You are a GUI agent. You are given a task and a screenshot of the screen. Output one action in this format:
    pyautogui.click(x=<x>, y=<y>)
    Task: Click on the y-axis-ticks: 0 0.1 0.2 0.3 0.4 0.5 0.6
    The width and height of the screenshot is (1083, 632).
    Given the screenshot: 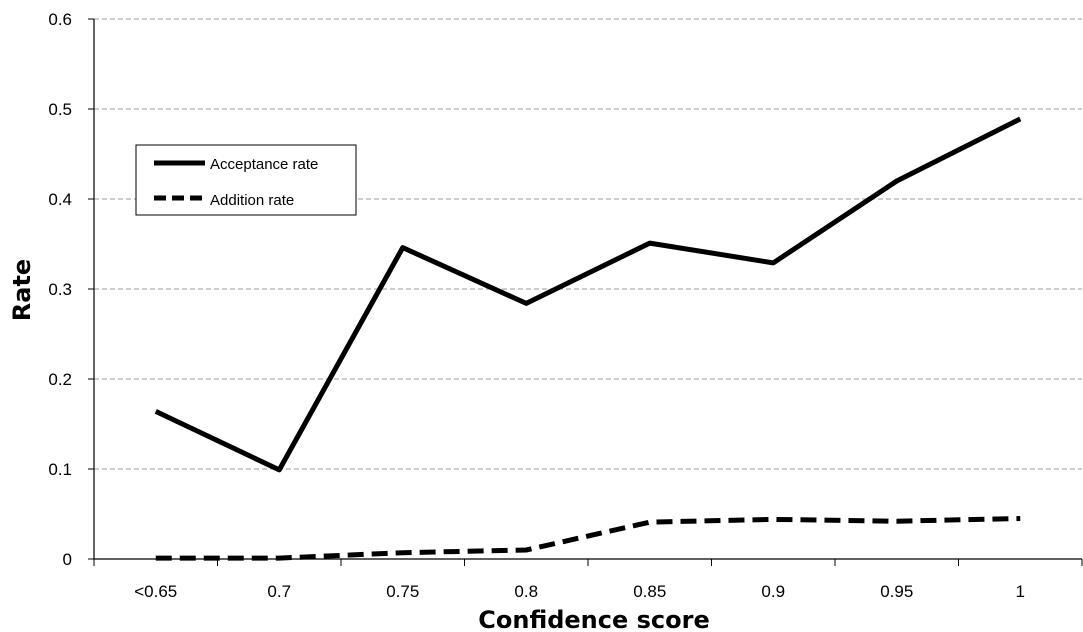 What is the action you would take?
    pyautogui.click(x=71, y=289)
    